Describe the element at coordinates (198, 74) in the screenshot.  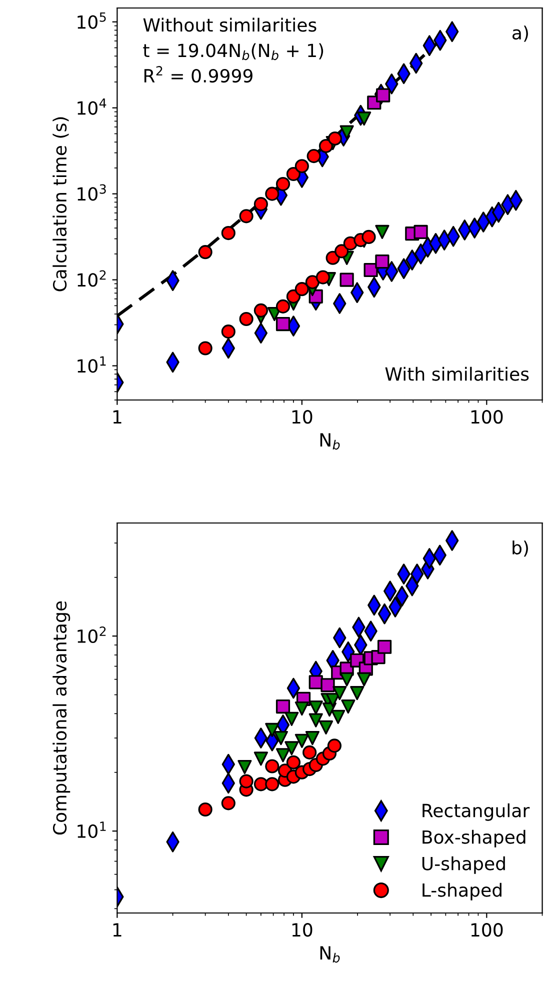
I see `annotation: R$^{2}$ = 0.9999` at that location.